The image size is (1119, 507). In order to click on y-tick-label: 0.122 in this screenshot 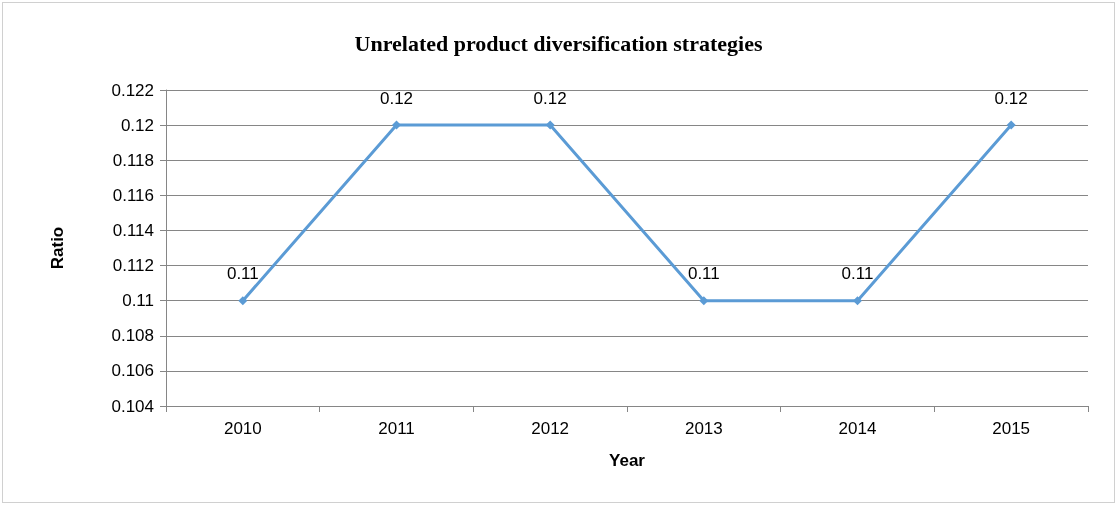, I will do `click(132, 90)`.